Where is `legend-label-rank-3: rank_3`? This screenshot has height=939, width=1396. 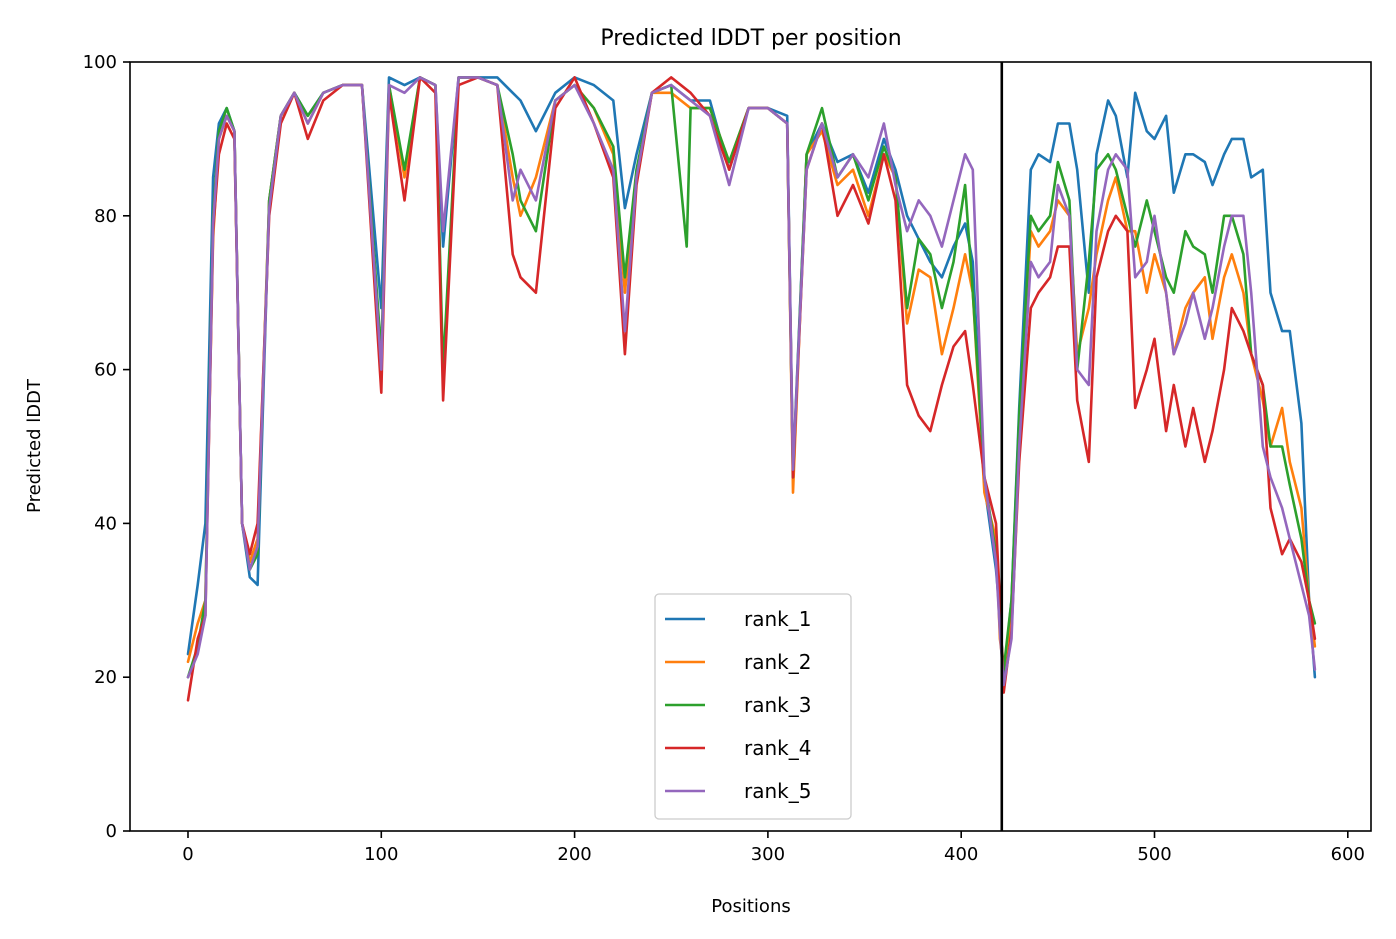 legend-label-rank-3: rank_3 is located at coordinates (777, 705).